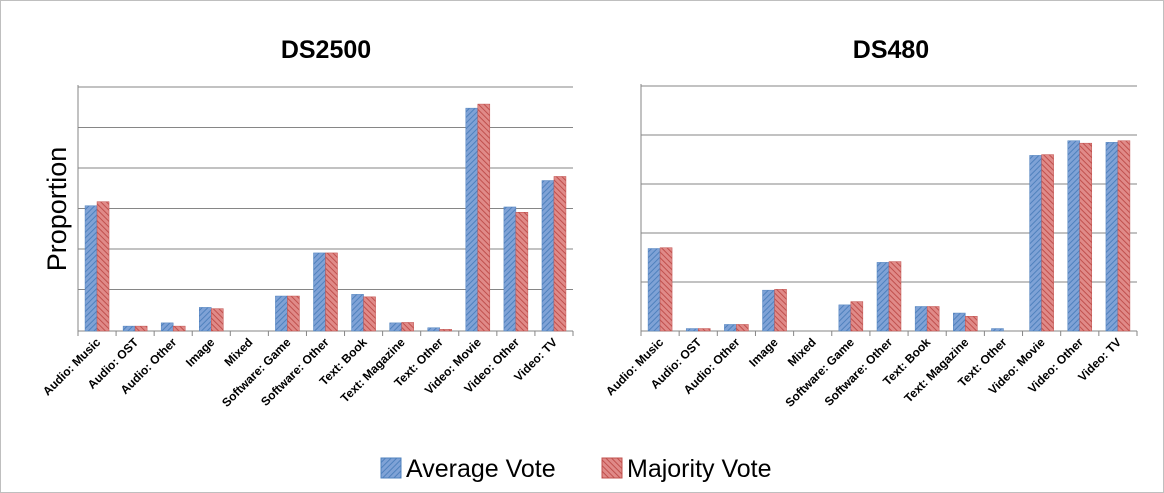  Describe the element at coordinates (391, 468) in the screenshot. I see `legend-swatch-average-vote` at that location.